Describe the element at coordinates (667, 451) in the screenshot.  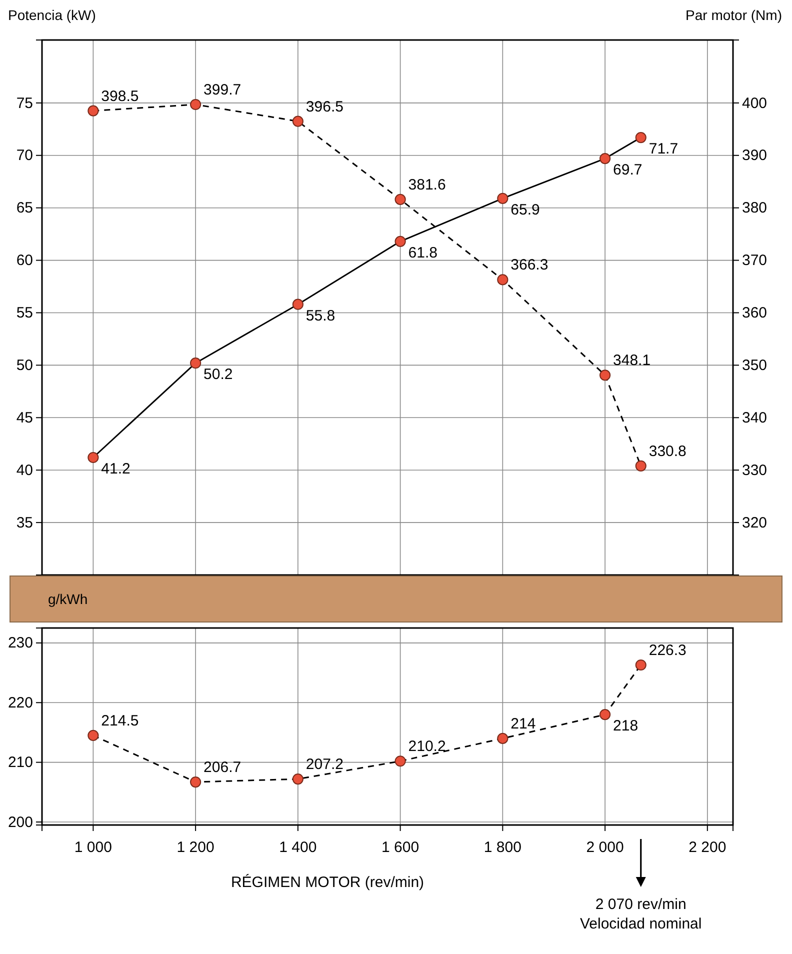
I see `data-label: 330.8` at that location.